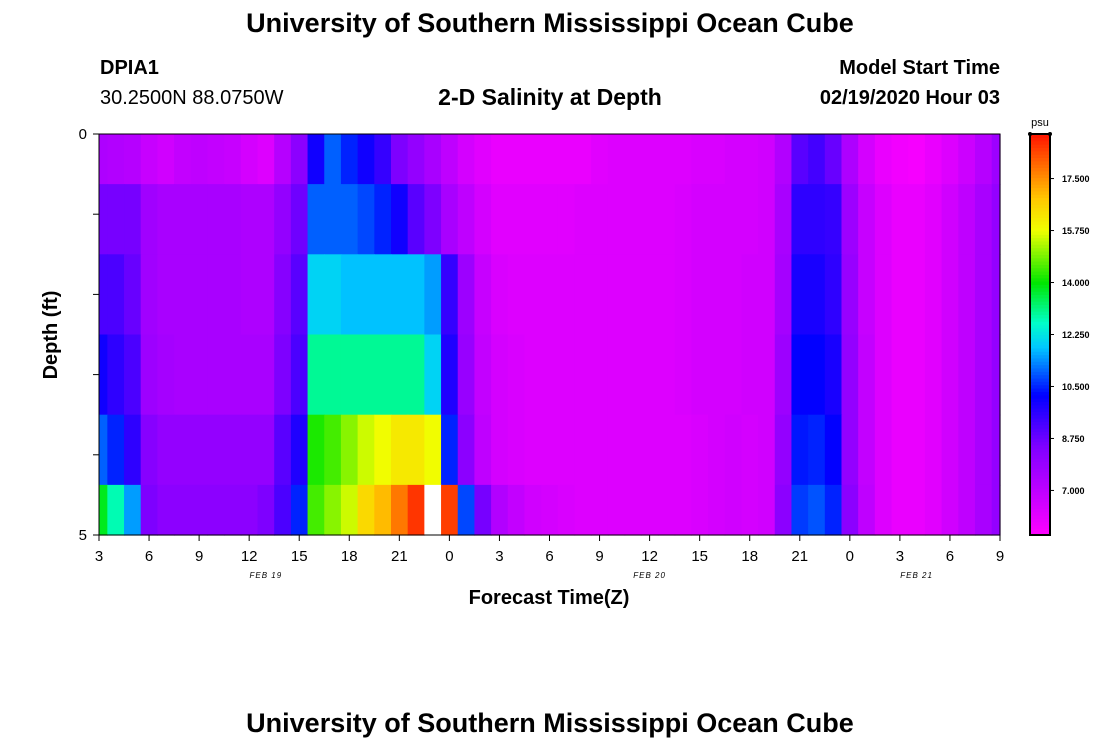 The width and height of the screenshot is (1100, 750). What do you see at coordinates (1076, 283) in the screenshot?
I see `colorbar-tick-label: 14.000` at bounding box center [1076, 283].